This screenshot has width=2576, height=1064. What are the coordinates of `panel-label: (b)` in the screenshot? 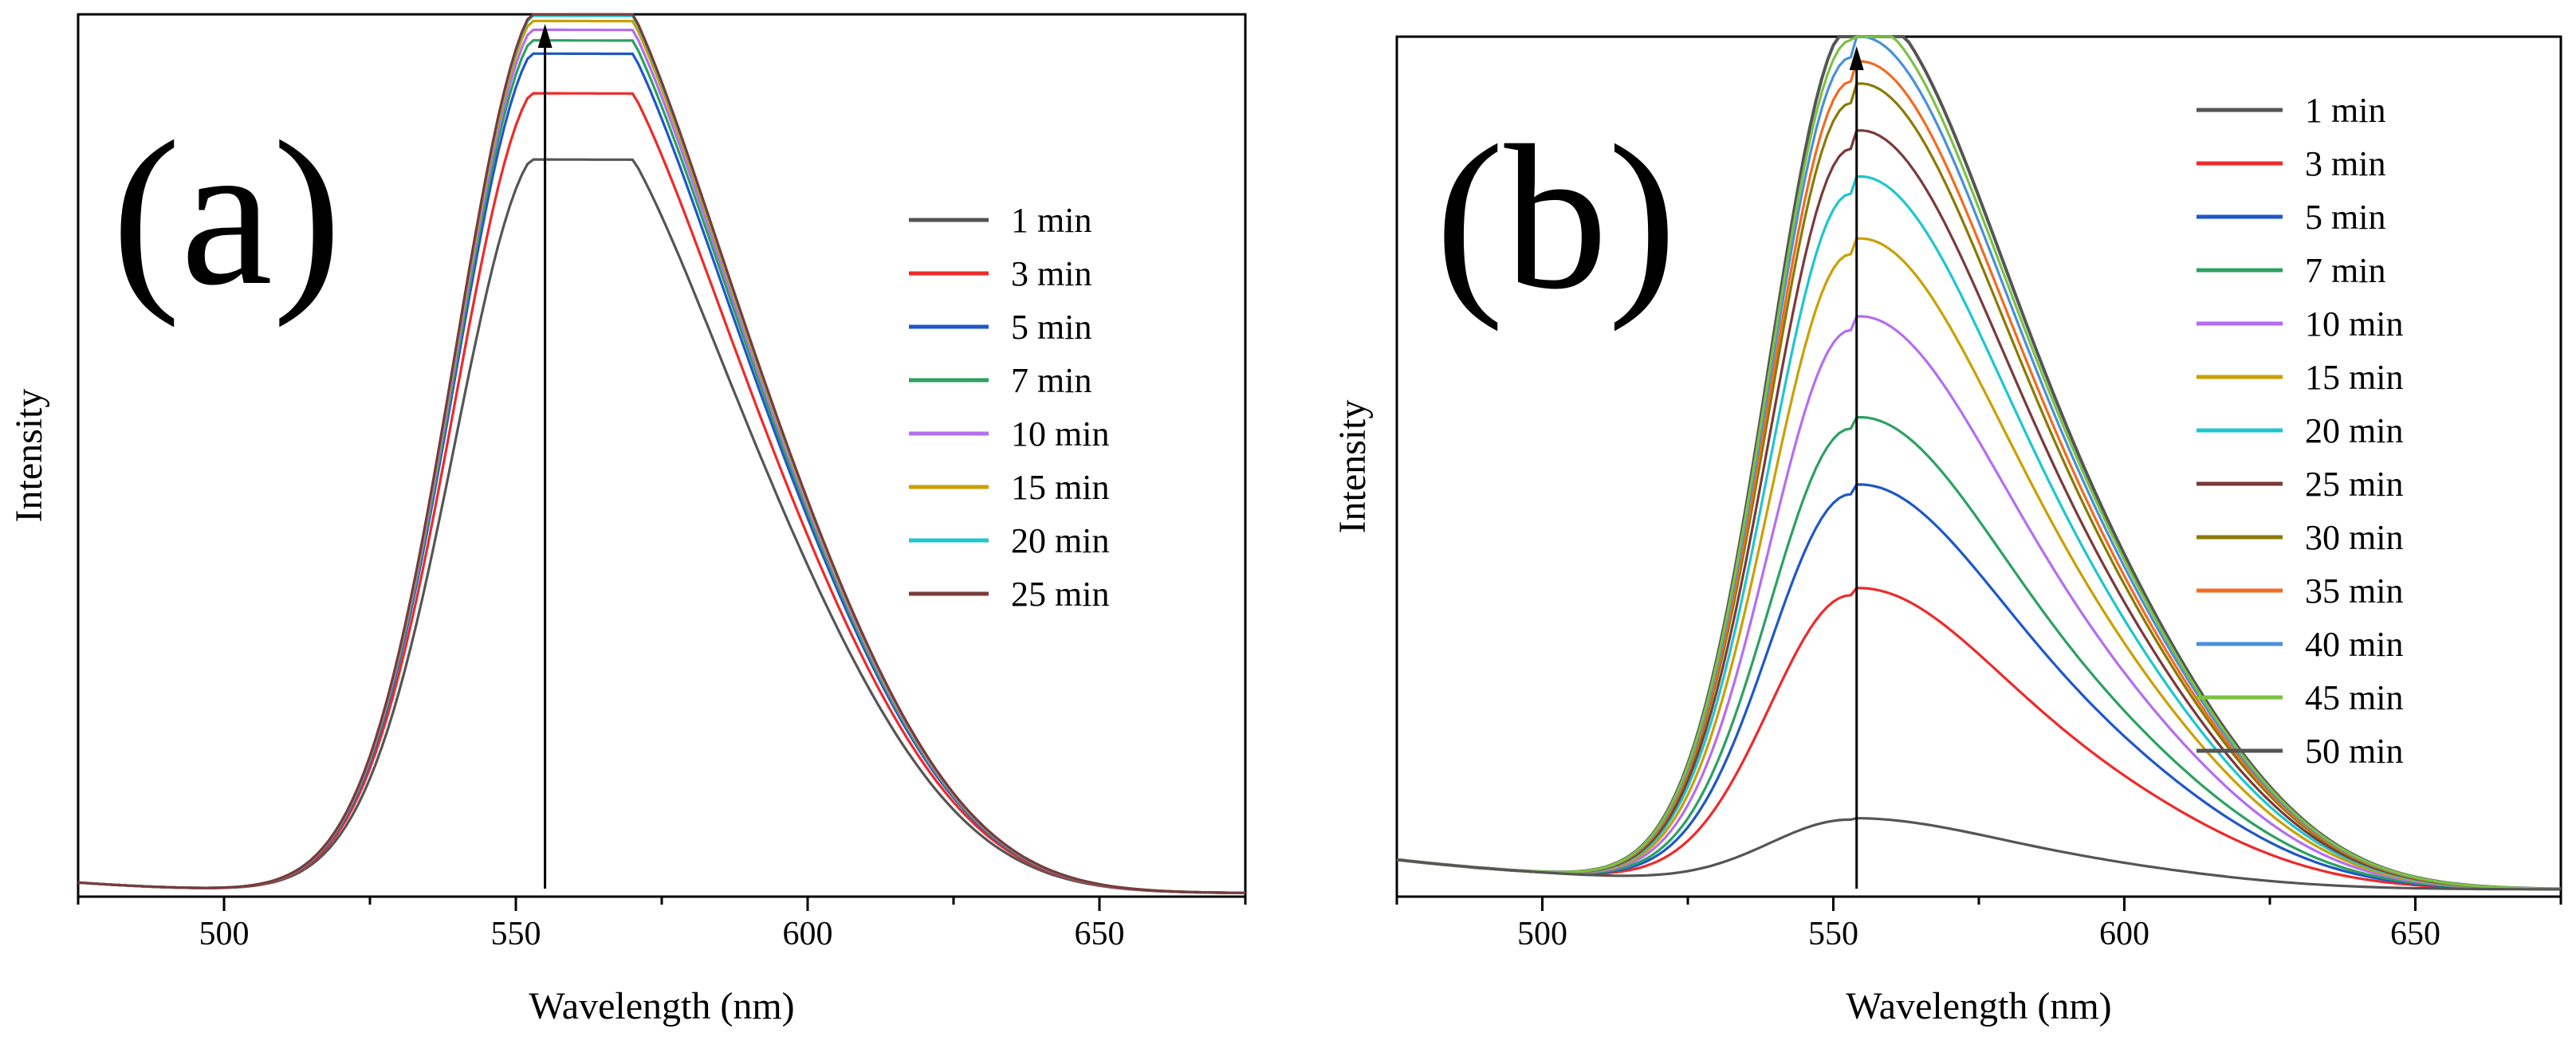 It's located at (1556, 217).